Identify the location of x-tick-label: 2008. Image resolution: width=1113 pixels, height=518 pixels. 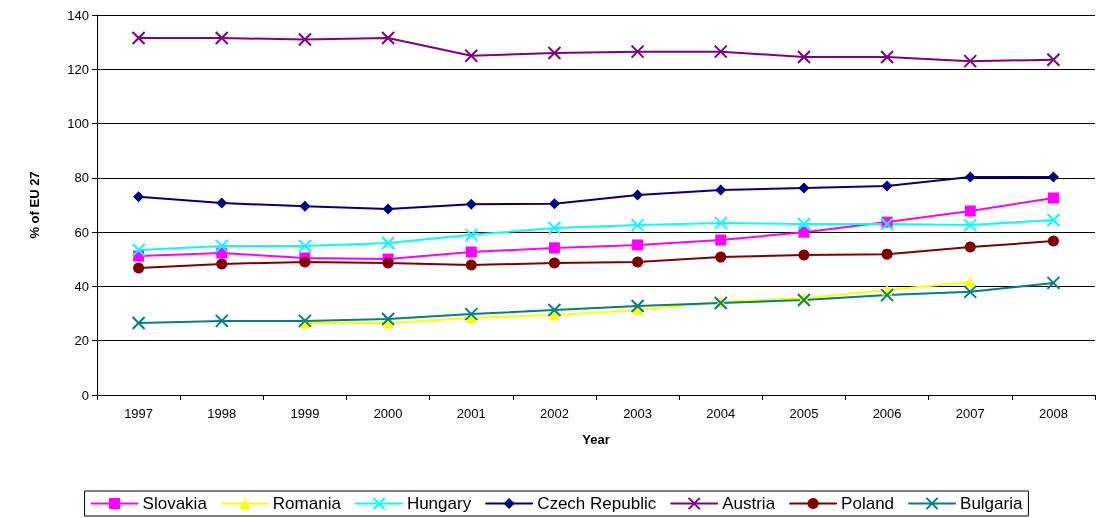
(1053, 413).